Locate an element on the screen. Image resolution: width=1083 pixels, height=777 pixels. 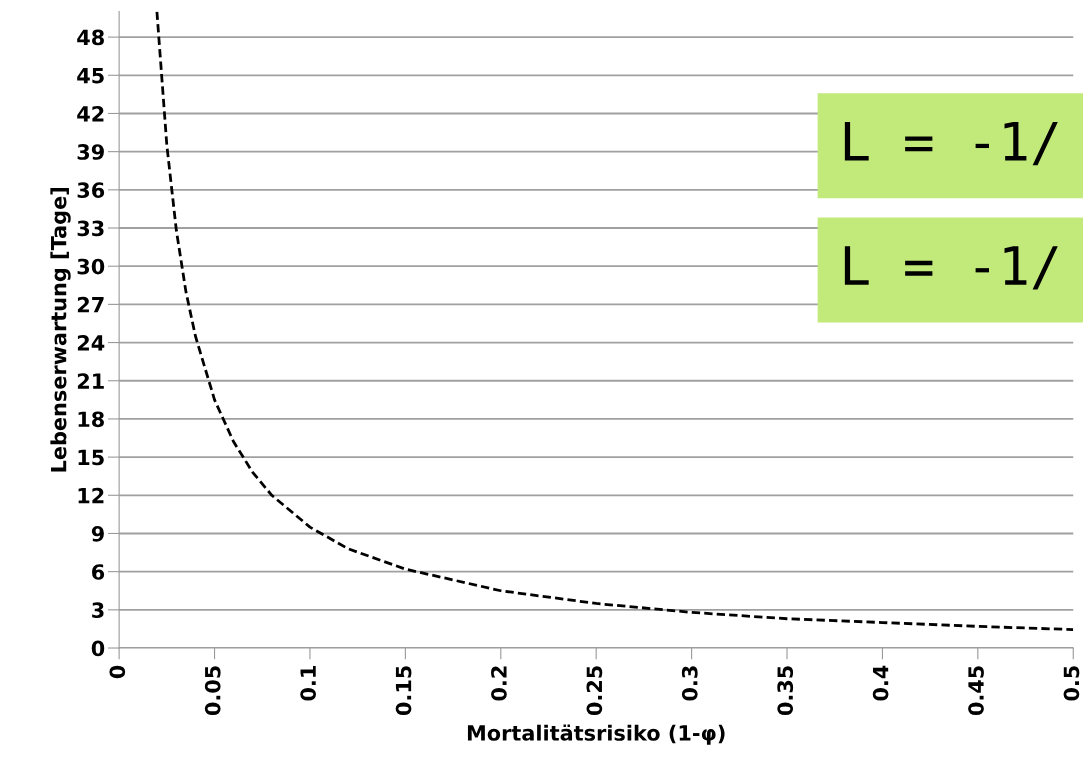
y-tick-label: 3 is located at coordinates (98, 610).